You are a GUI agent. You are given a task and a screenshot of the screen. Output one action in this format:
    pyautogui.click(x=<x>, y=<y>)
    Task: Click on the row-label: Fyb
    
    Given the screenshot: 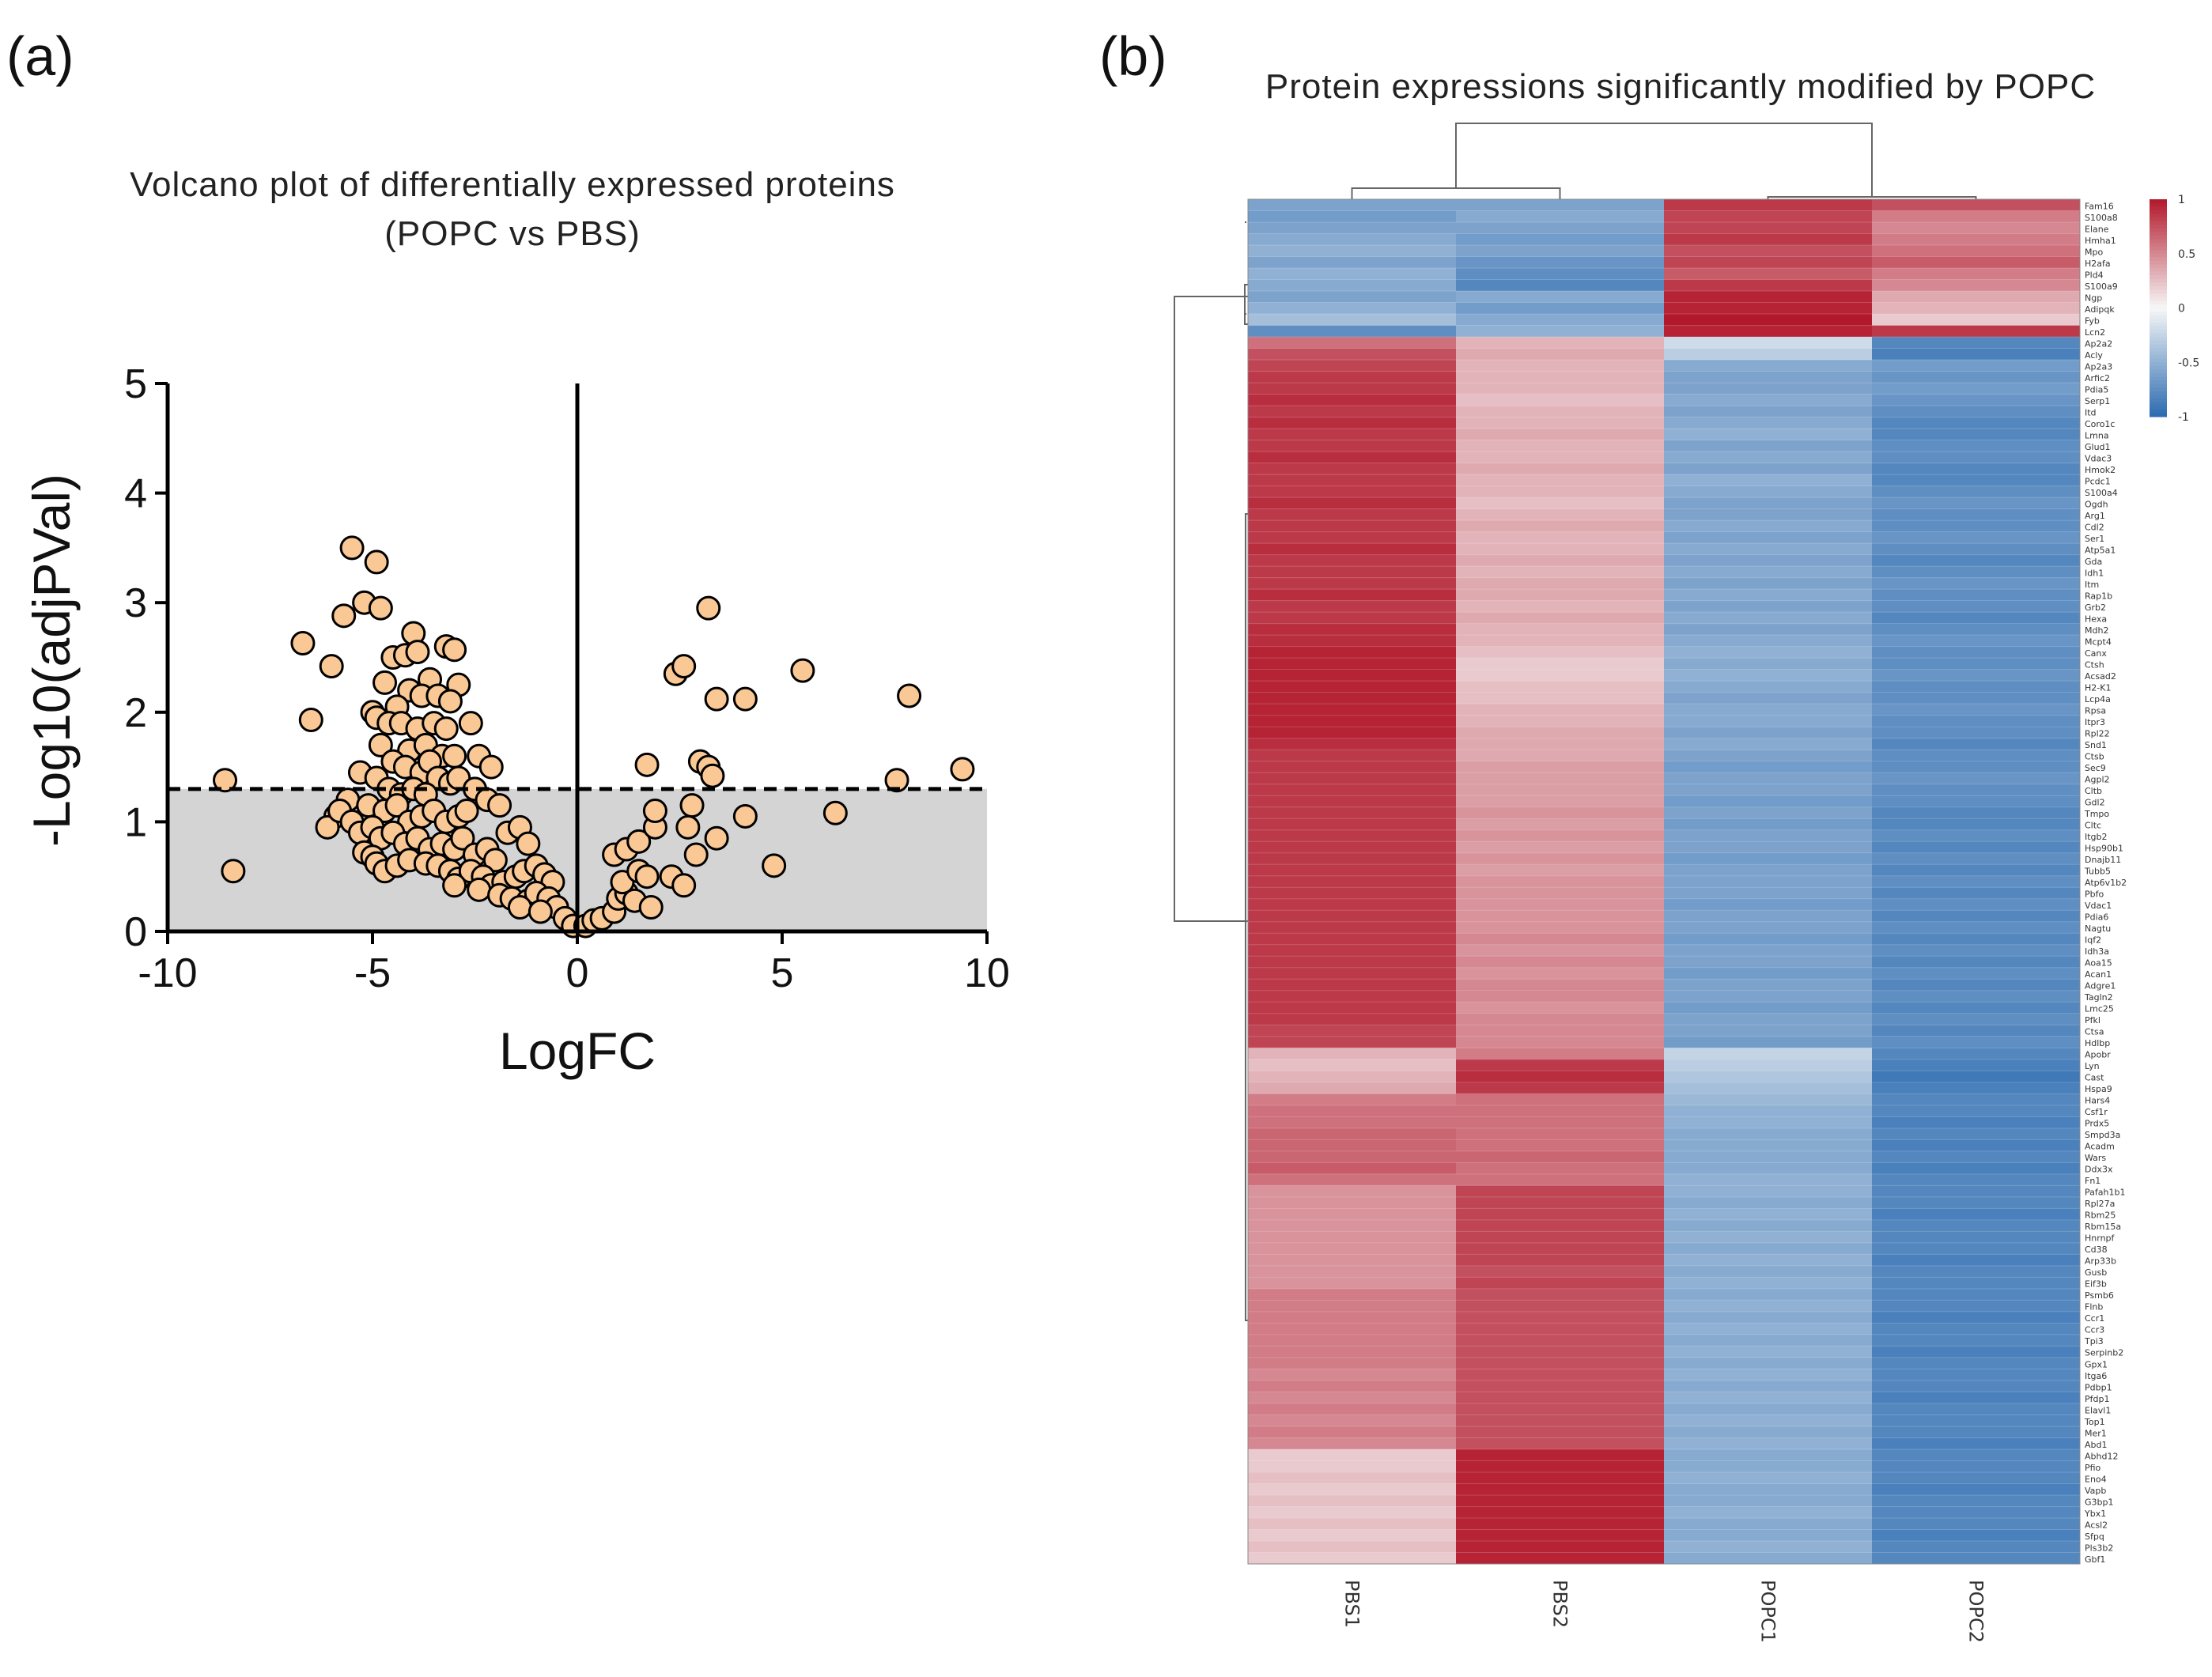 What is the action you would take?
    pyautogui.click(x=2093, y=320)
    